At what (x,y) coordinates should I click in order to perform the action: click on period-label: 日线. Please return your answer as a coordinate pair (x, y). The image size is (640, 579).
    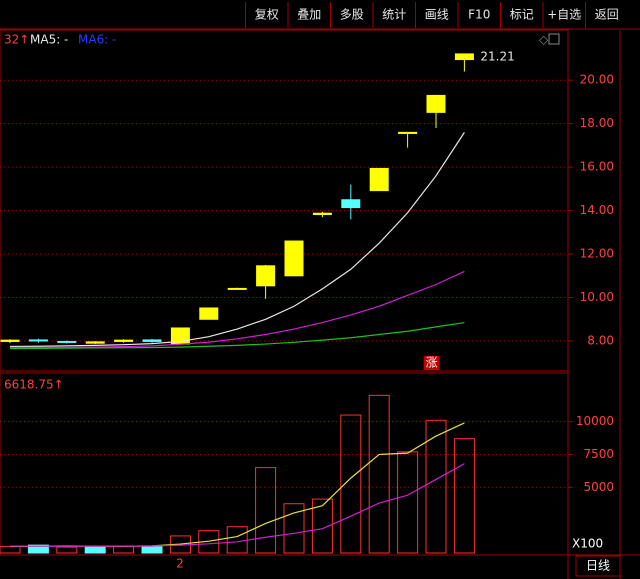
    Looking at the image, I should click on (598, 566).